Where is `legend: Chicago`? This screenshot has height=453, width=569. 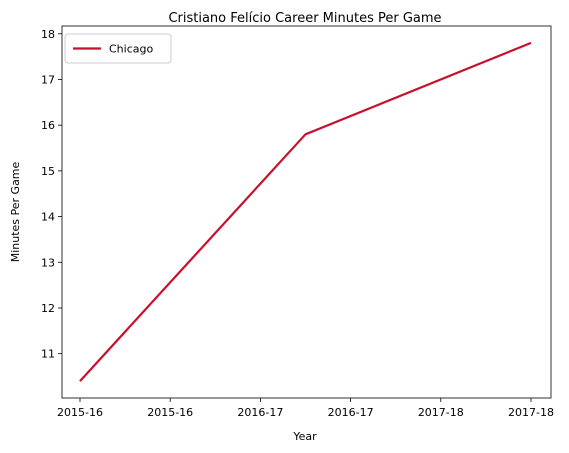 legend: Chicago is located at coordinates (118, 48).